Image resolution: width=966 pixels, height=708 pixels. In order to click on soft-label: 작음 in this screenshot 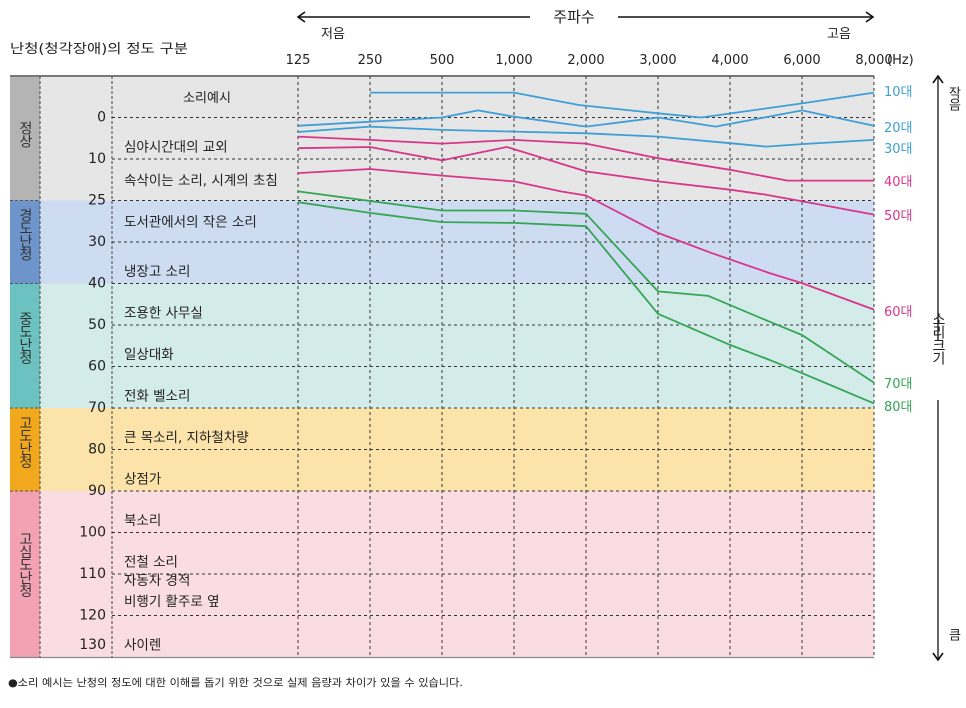, I will do `click(953, 98)`.